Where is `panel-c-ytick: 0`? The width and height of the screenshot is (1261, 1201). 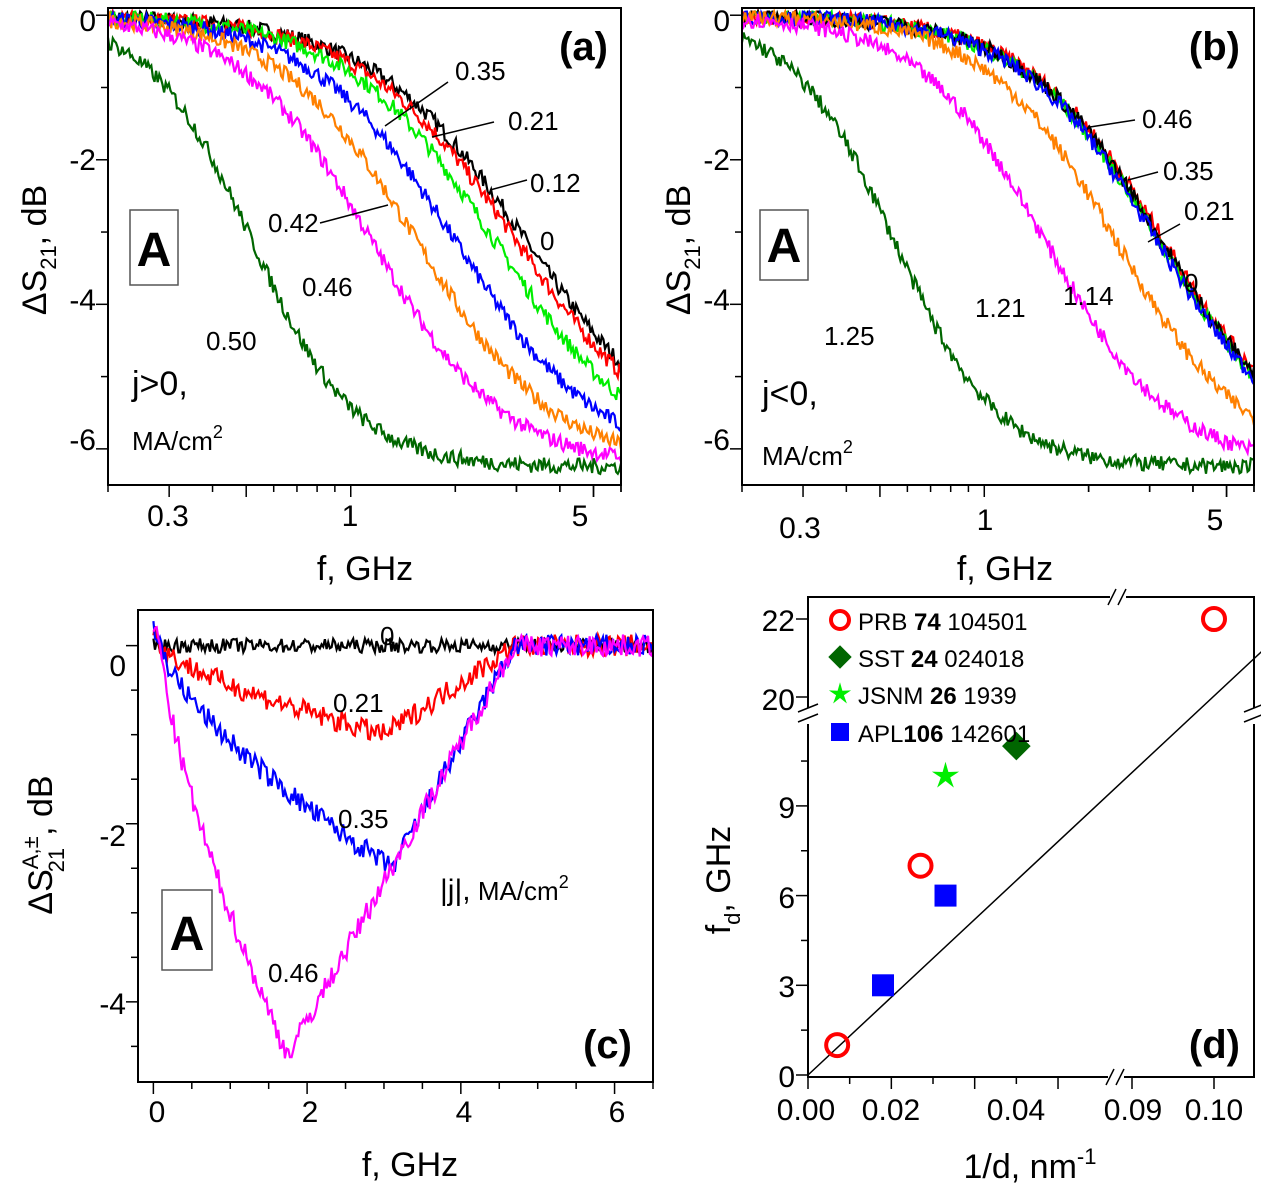
panel-c-ytick: 0 is located at coordinates (117, 666).